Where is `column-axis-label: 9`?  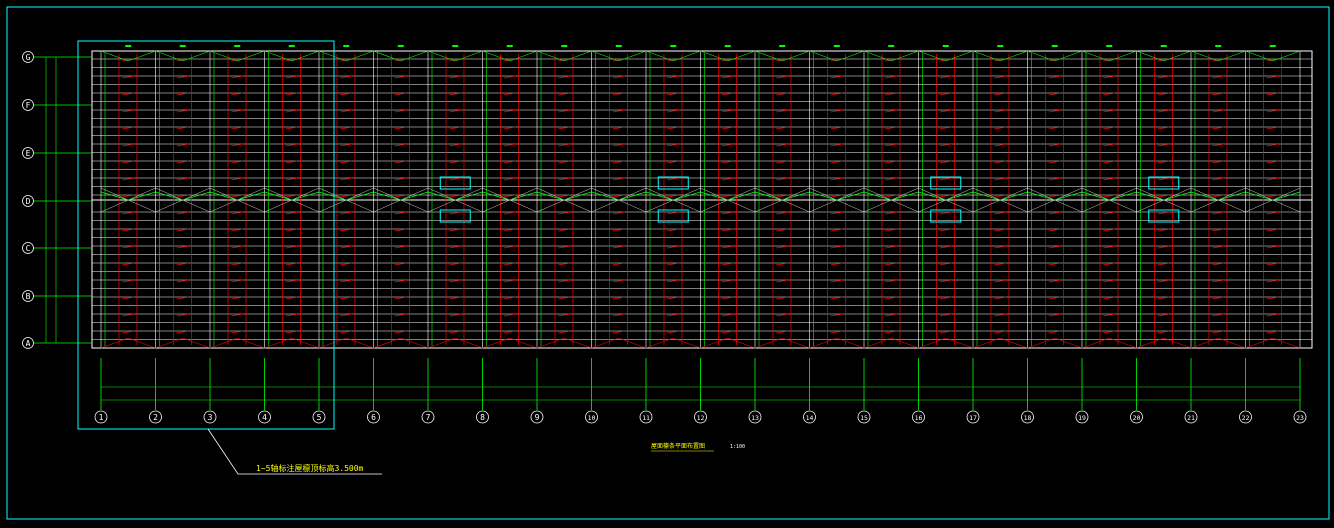
column-axis-label: 9 is located at coordinates (537, 417).